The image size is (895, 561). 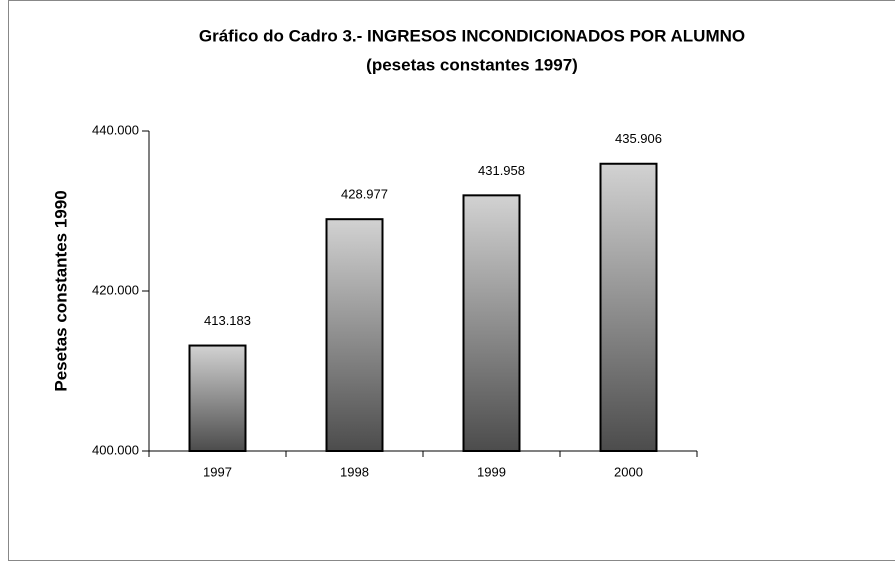 What do you see at coordinates (227, 320) in the screenshot?
I see `value-label: 413.183` at bounding box center [227, 320].